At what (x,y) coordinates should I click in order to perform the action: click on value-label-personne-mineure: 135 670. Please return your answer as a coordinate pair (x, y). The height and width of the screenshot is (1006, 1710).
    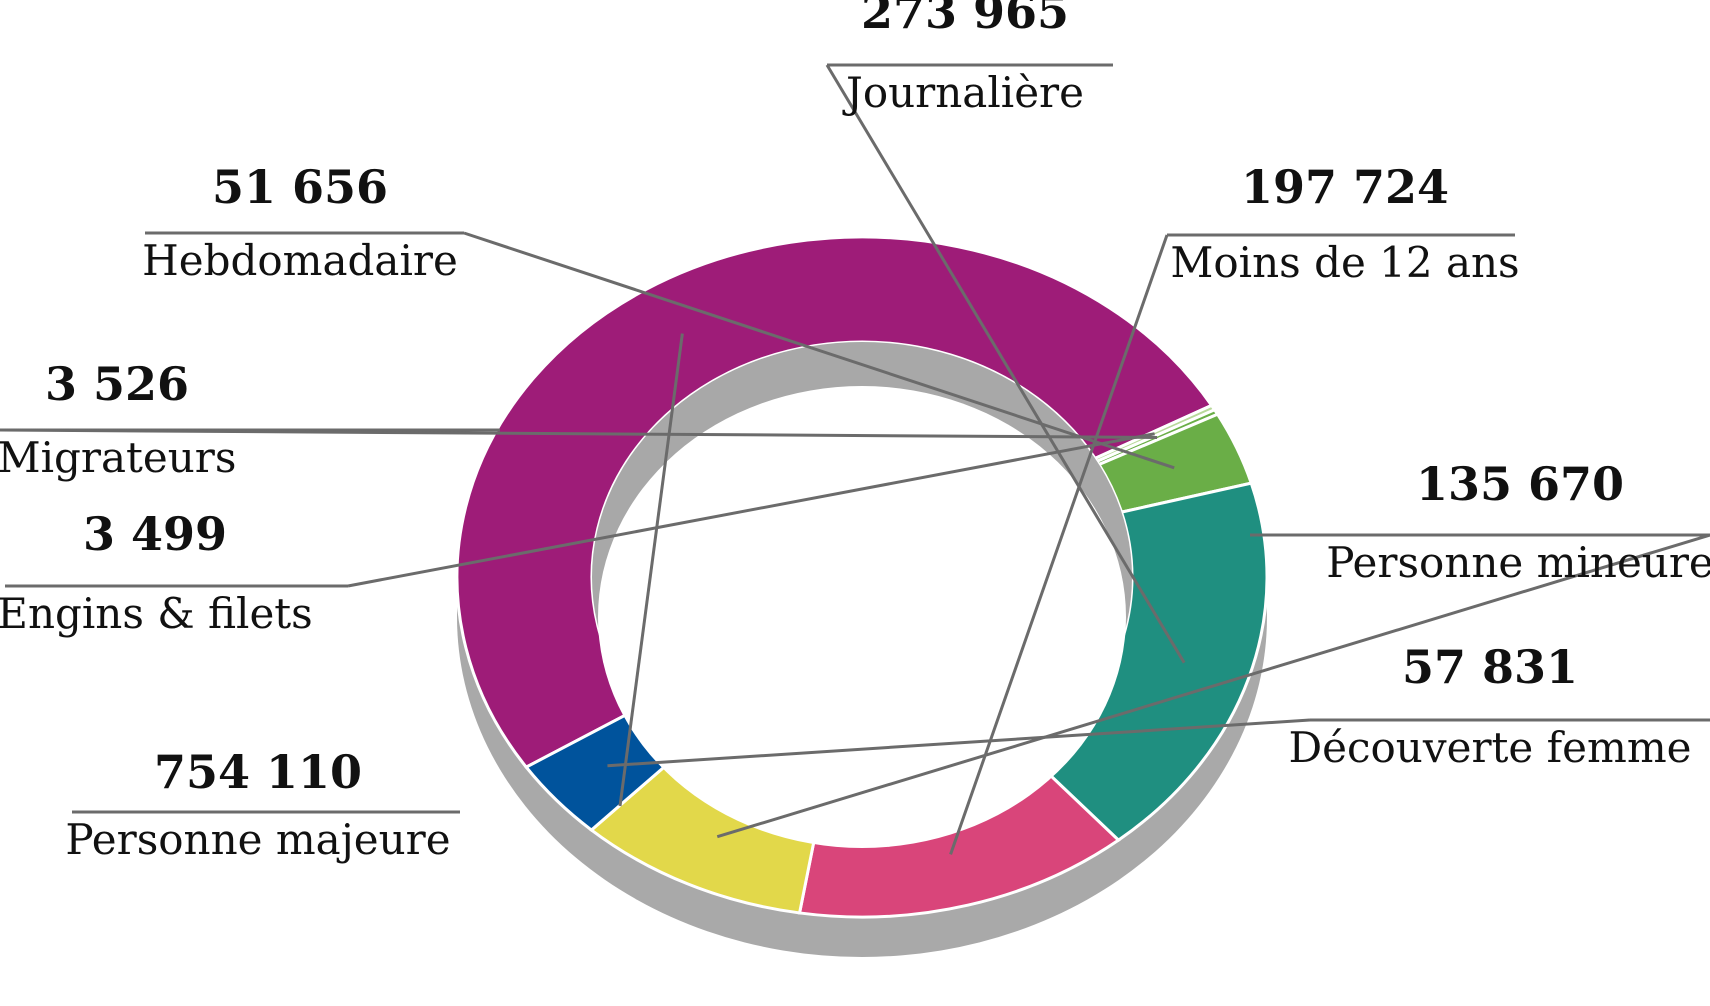
    Looking at the image, I should click on (1520, 484).